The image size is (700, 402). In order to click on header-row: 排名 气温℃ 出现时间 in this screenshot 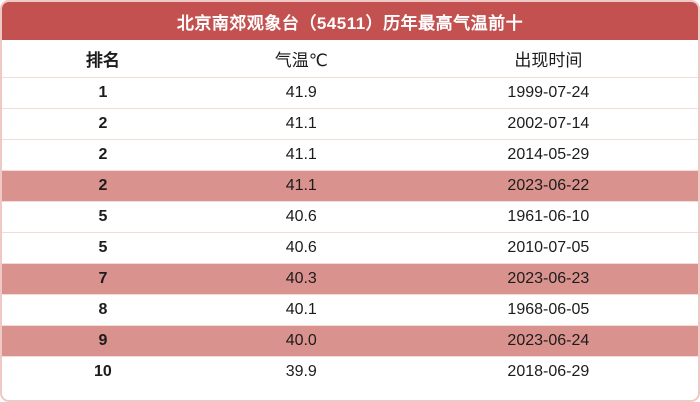, I will do `click(350, 58)`.